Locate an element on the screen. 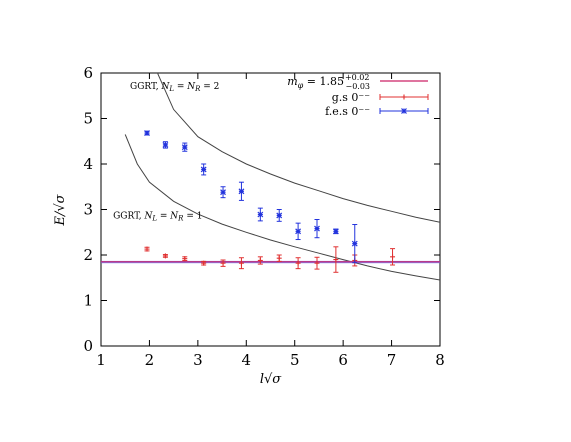  mass-band is located at coordinates (270, 262).